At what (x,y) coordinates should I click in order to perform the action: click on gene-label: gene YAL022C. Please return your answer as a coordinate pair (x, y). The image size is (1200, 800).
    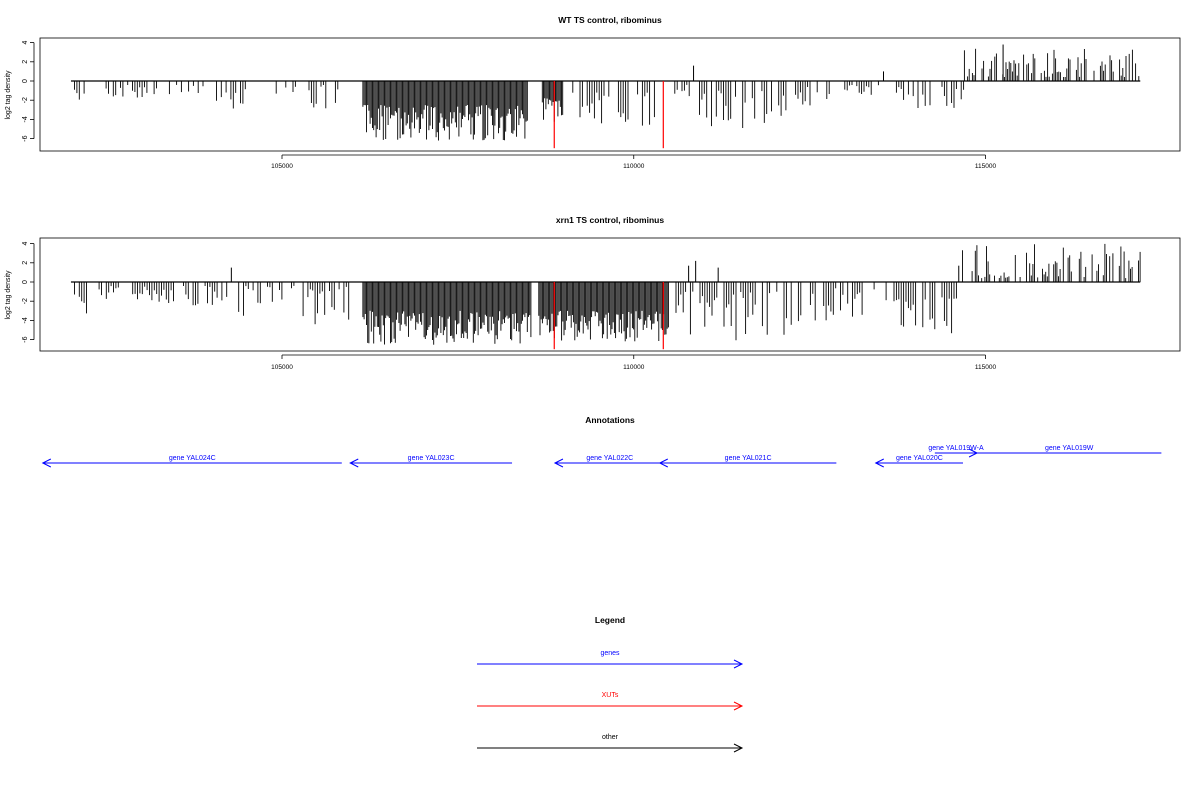
    Looking at the image, I should click on (609, 458).